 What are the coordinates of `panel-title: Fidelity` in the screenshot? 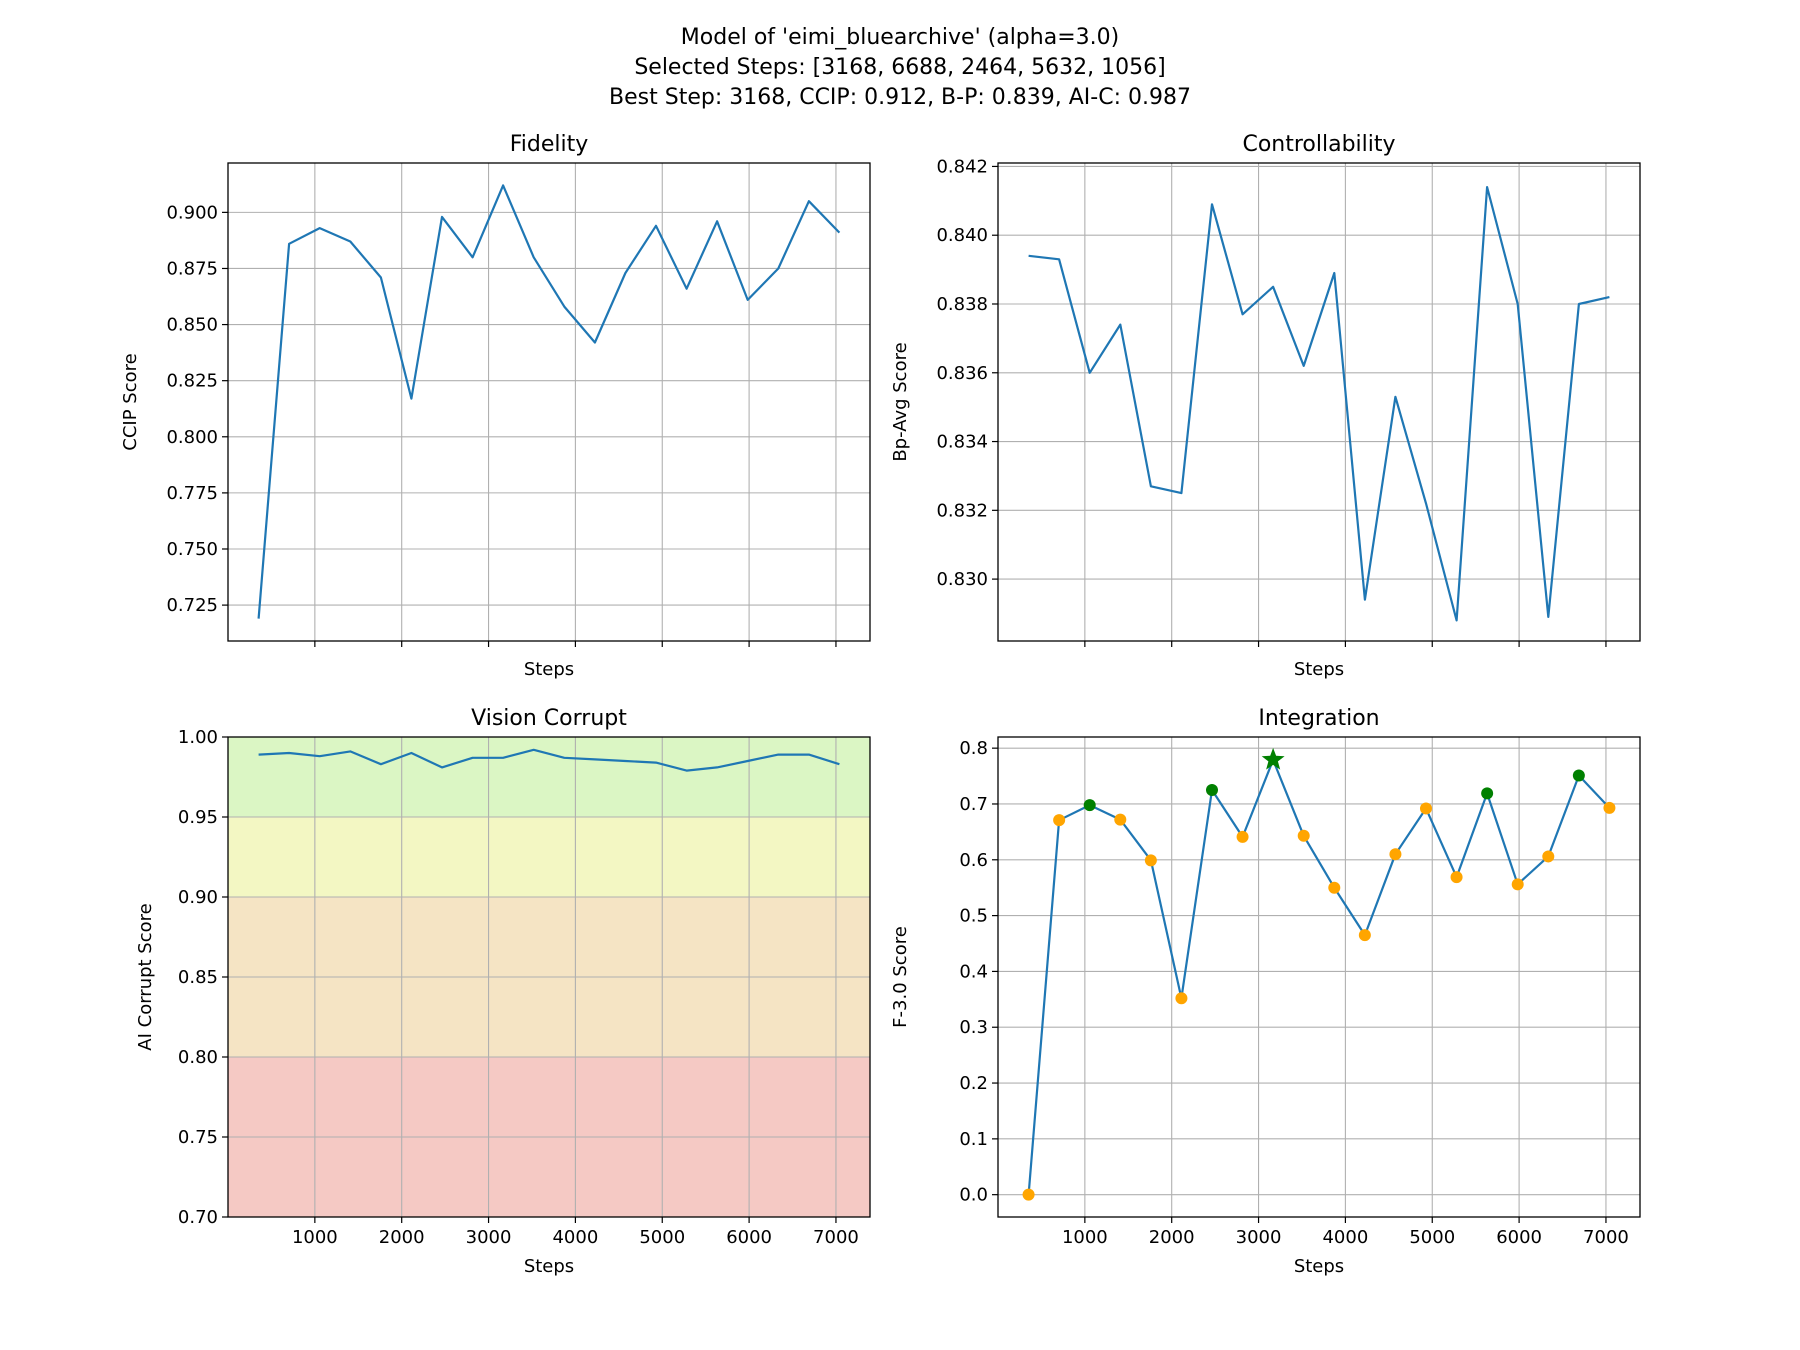 It's located at (549, 144).